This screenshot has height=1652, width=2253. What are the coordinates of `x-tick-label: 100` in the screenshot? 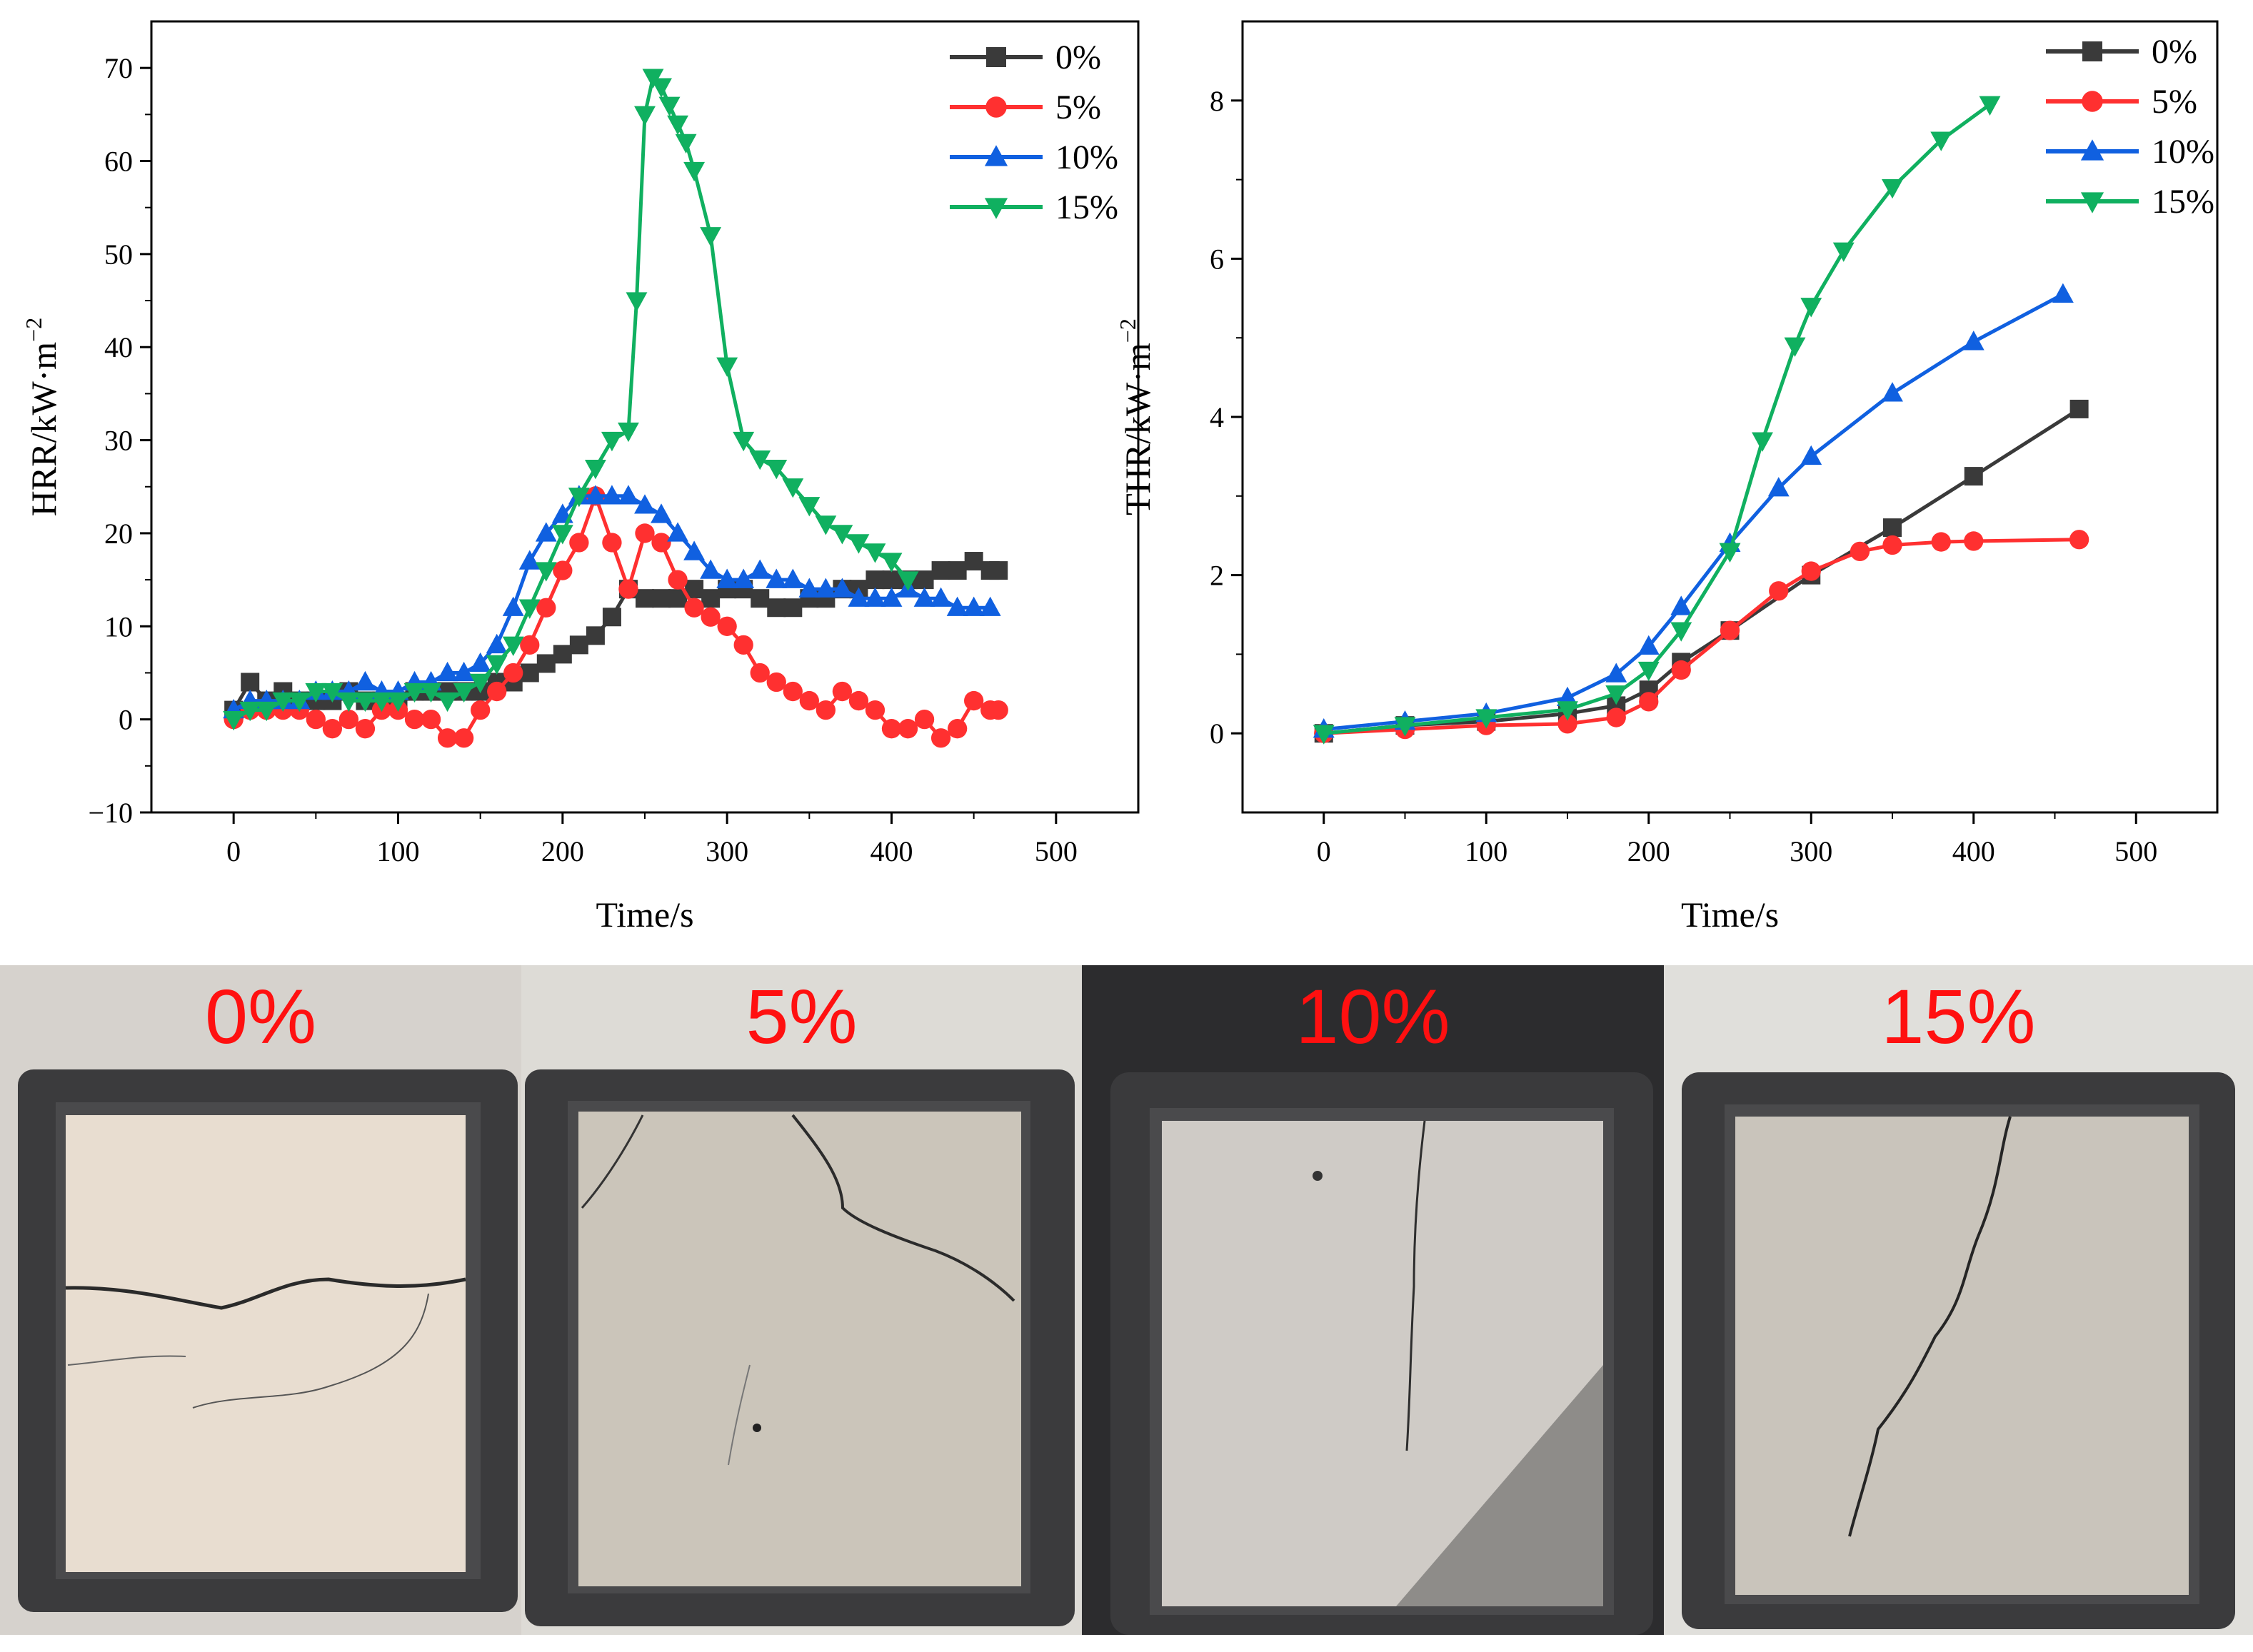 It's located at (398, 851).